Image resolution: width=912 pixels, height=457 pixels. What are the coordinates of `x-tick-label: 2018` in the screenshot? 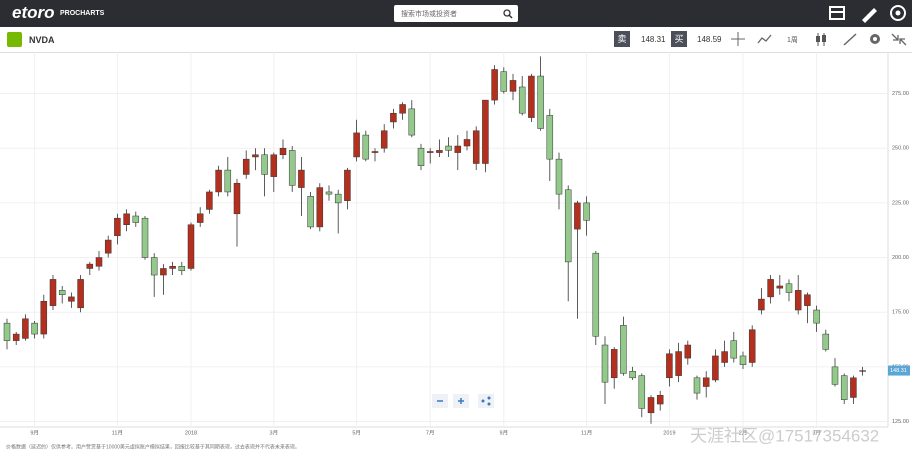 It's located at (191, 433).